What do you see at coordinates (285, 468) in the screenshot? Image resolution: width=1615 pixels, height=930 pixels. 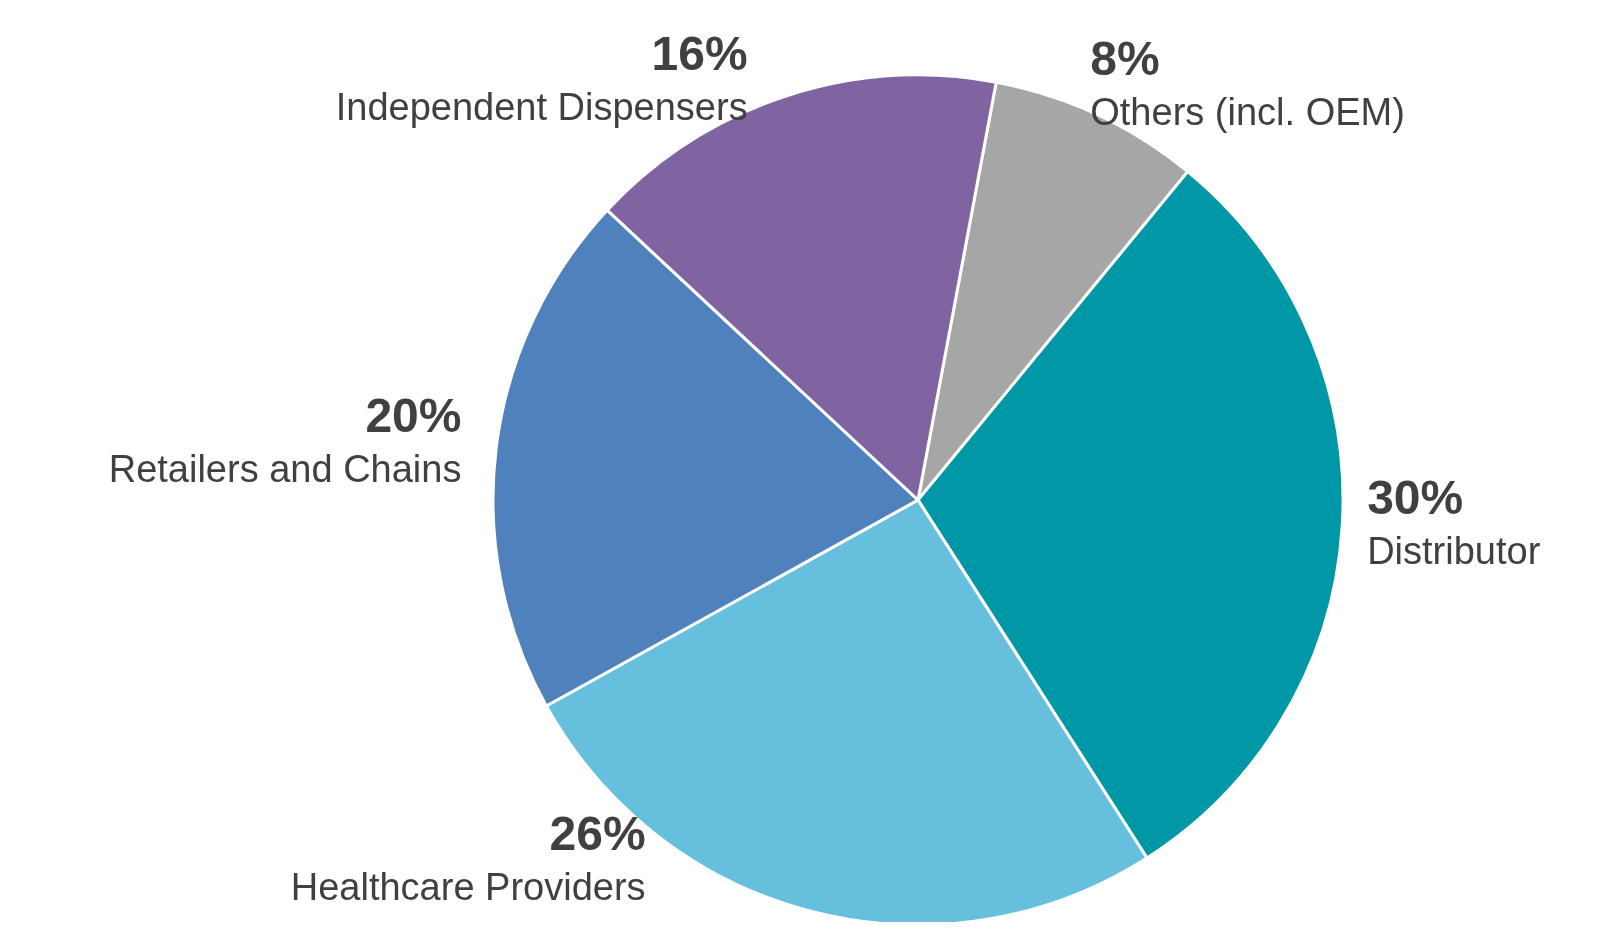 I see `slice-label: Retailers and Chains` at bounding box center [285, 468].